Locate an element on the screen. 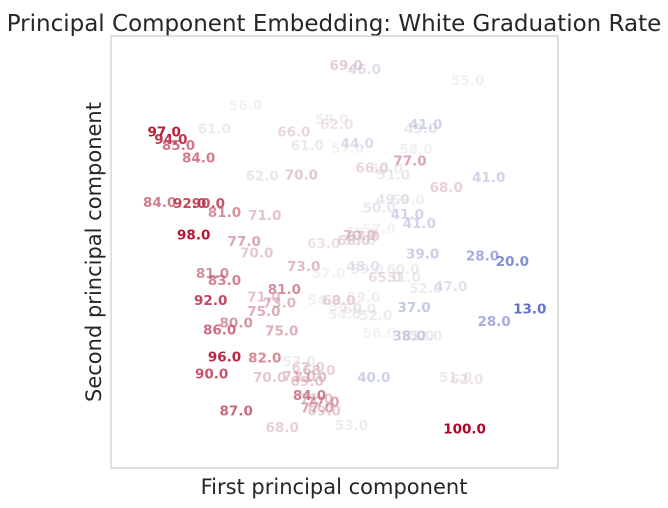 Image resolution: width=668 pixels, height=508 pixels. point-label: 94.0 is located at coordinates (170, 140).